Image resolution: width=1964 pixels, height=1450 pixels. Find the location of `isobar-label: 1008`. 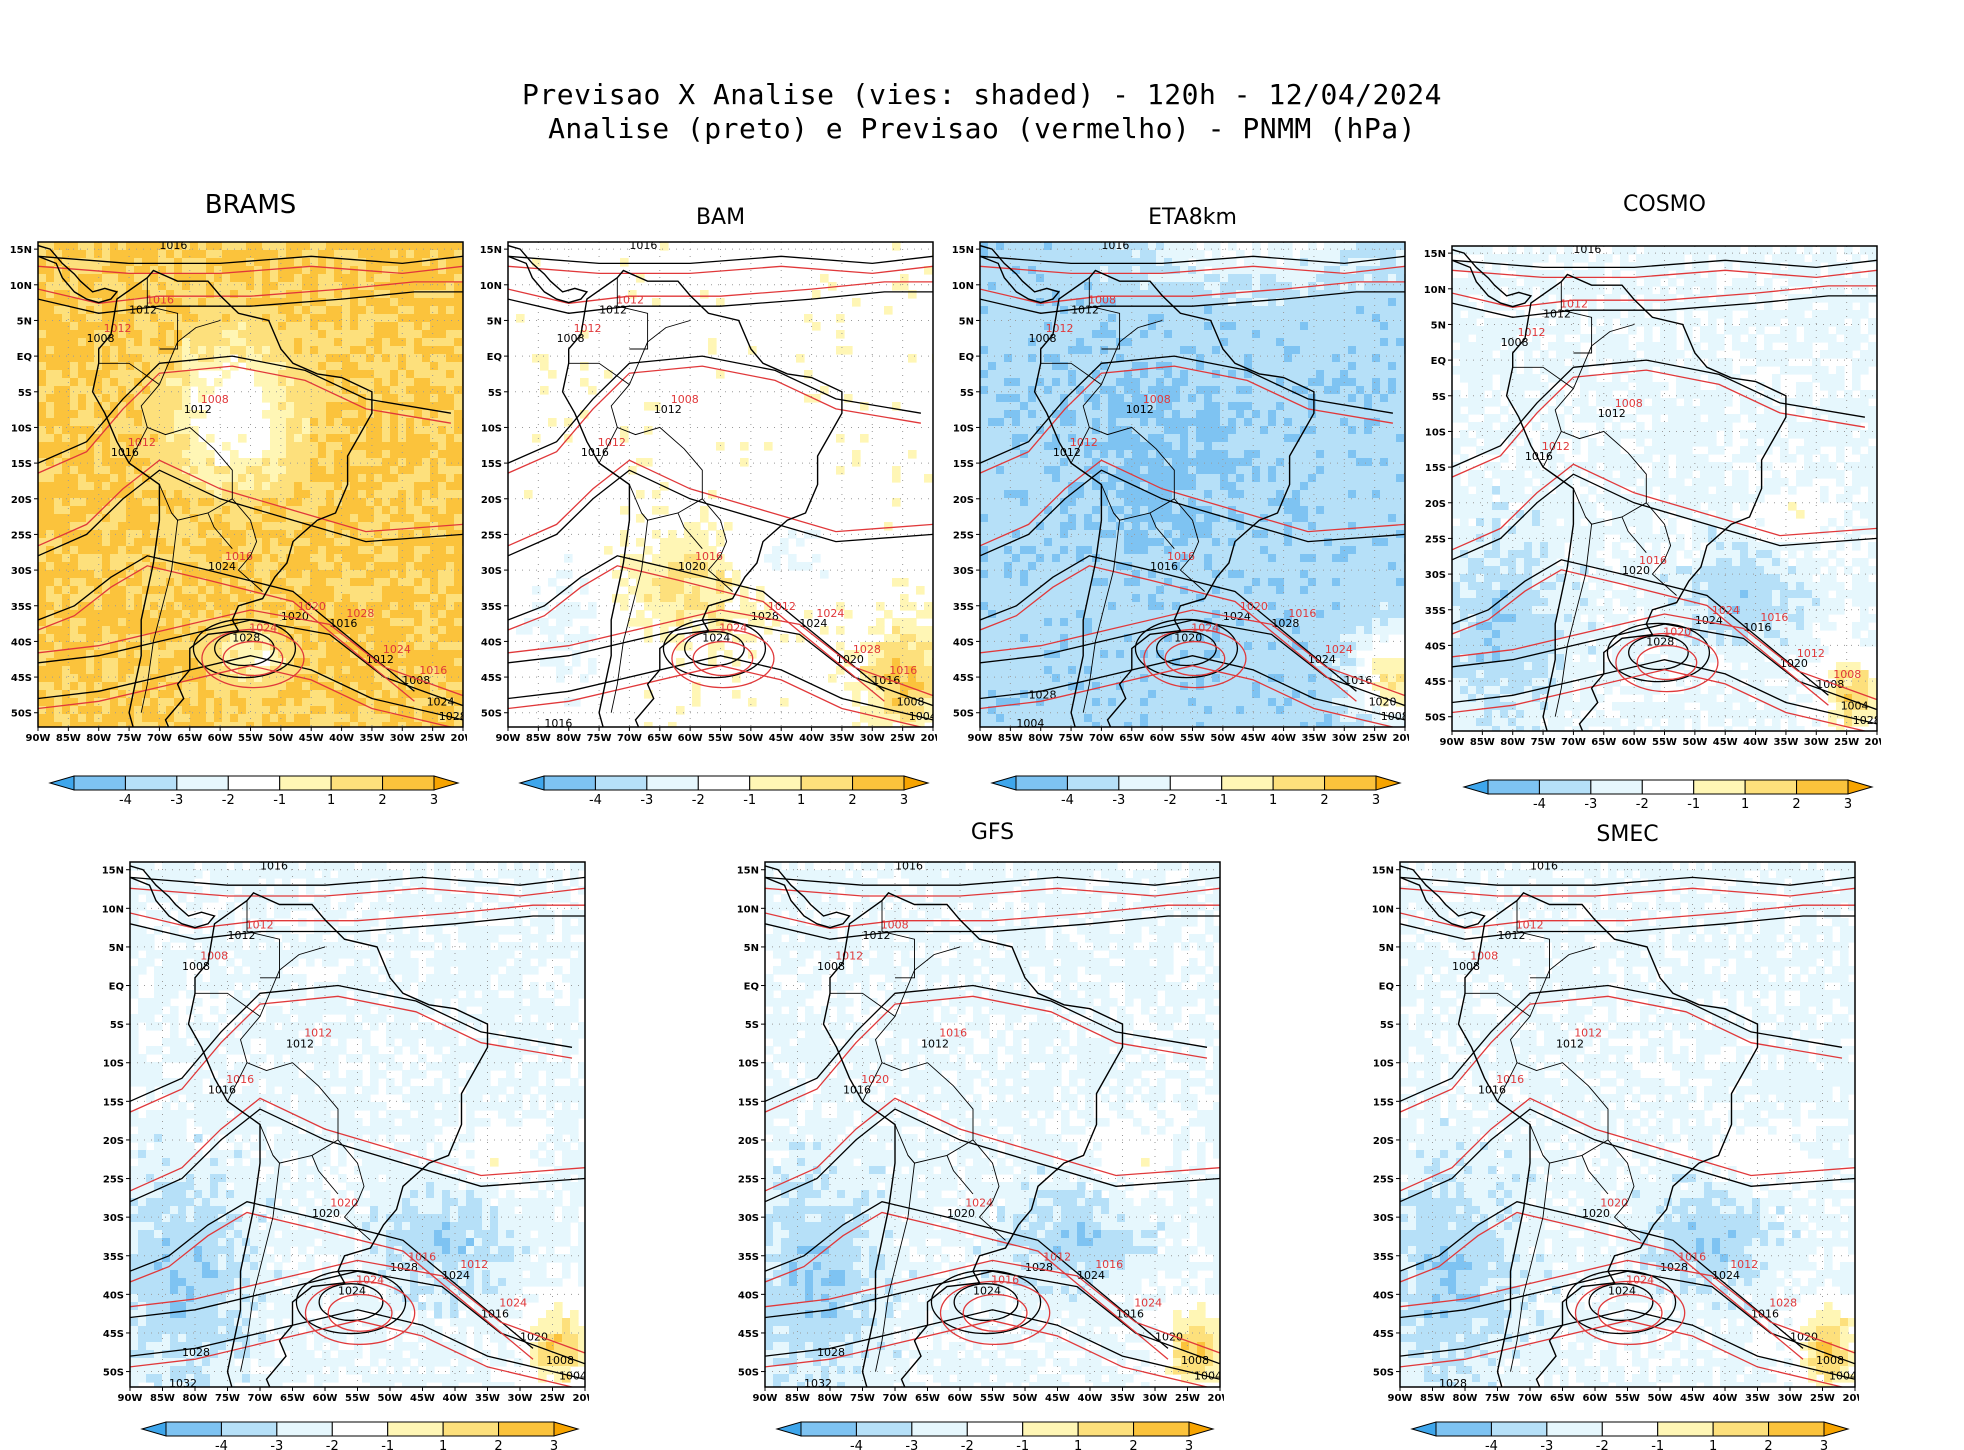

isobar-label: 1008 is located at coordinates (1102, 299).